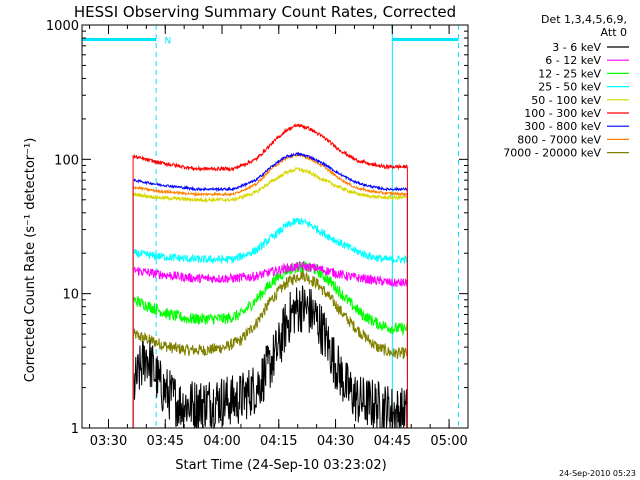  I want to click on y-axis-label: Corrected Count Rate (s⁻¹ detector⁻¹), so click(30, 260).